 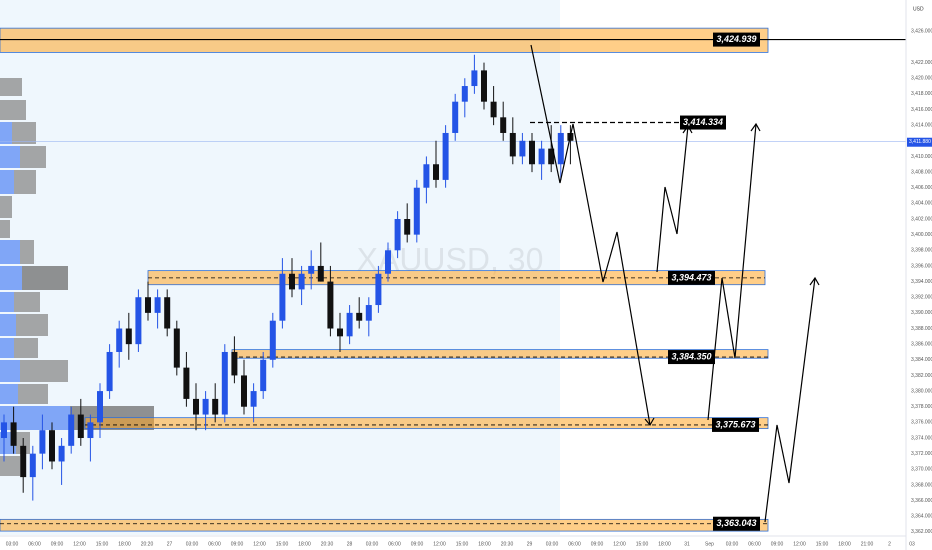 What do you see at coordinates (921, 188) in the screenshot?
I see `y-tick-label: 3,406.000` at bounding box center [921, 188].